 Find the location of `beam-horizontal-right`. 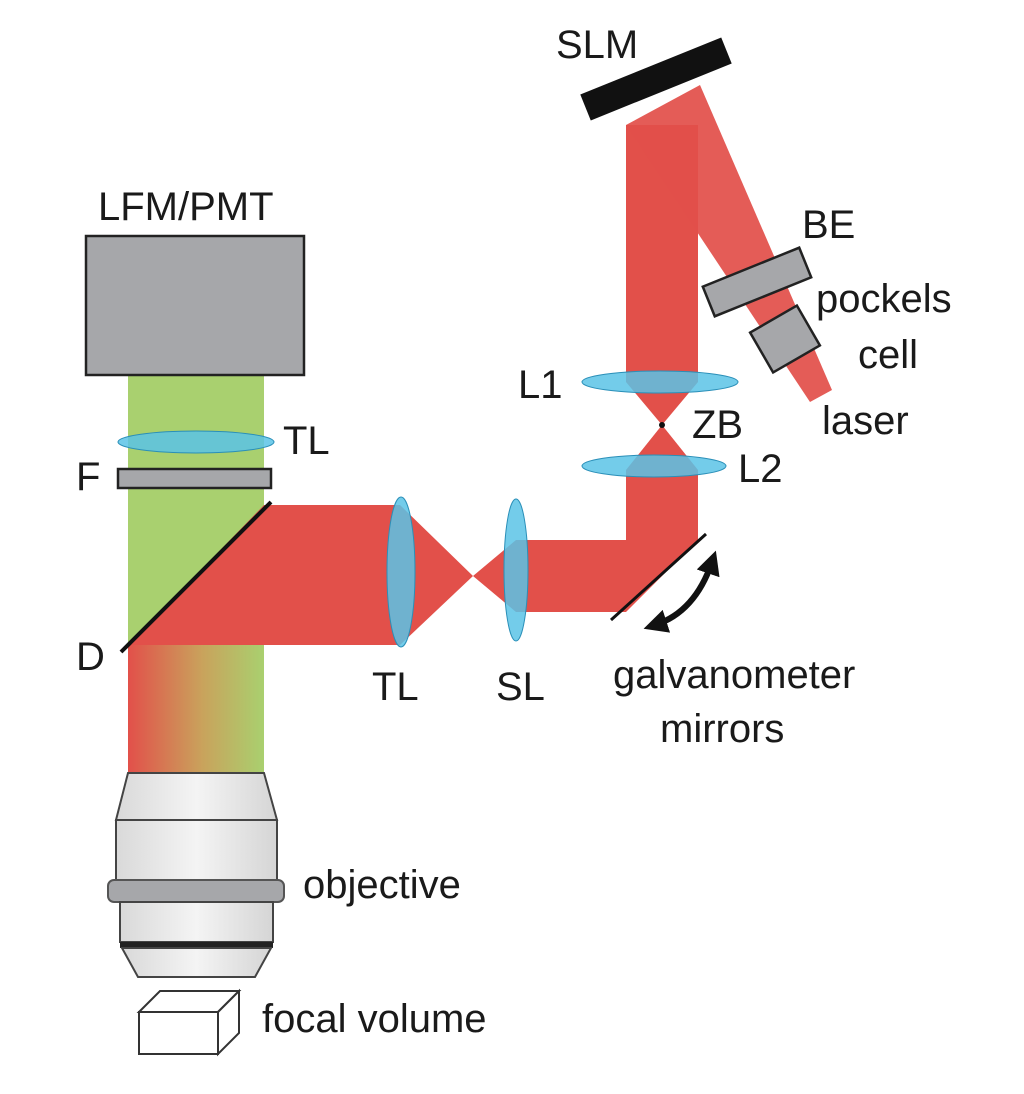

beam-horizontal-right is located at coordinates (571, 576).